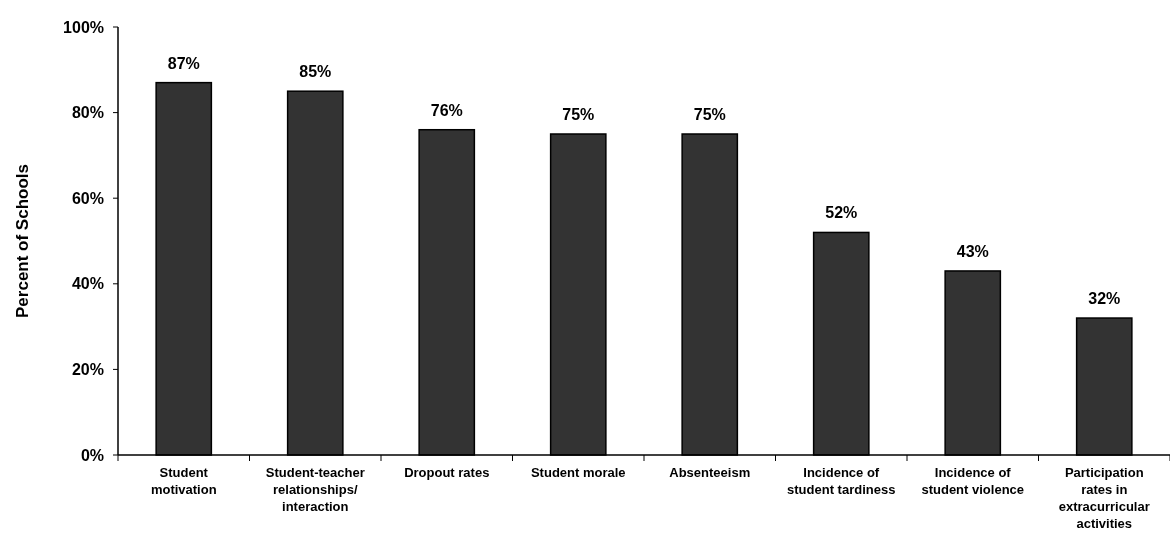  What do you see at coordinates (710, 472) in the screenshot?
I see `x-tick-label: Absenteeism` at bounding box center [710, 472].